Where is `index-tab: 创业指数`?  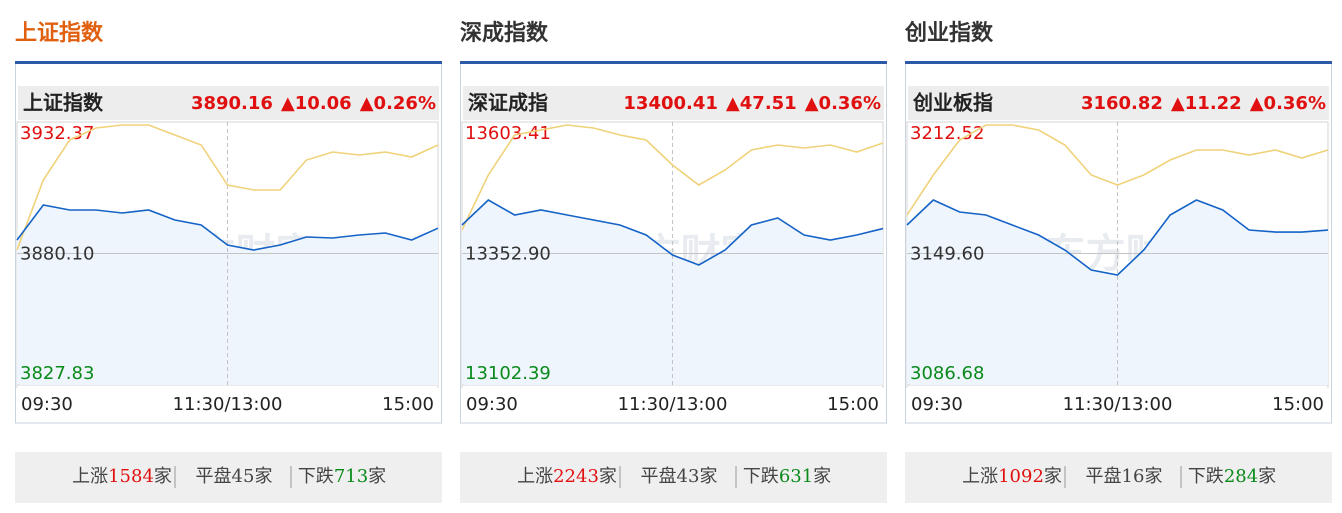
index-tab: 创业指数 is located at coordinates (949, 33).